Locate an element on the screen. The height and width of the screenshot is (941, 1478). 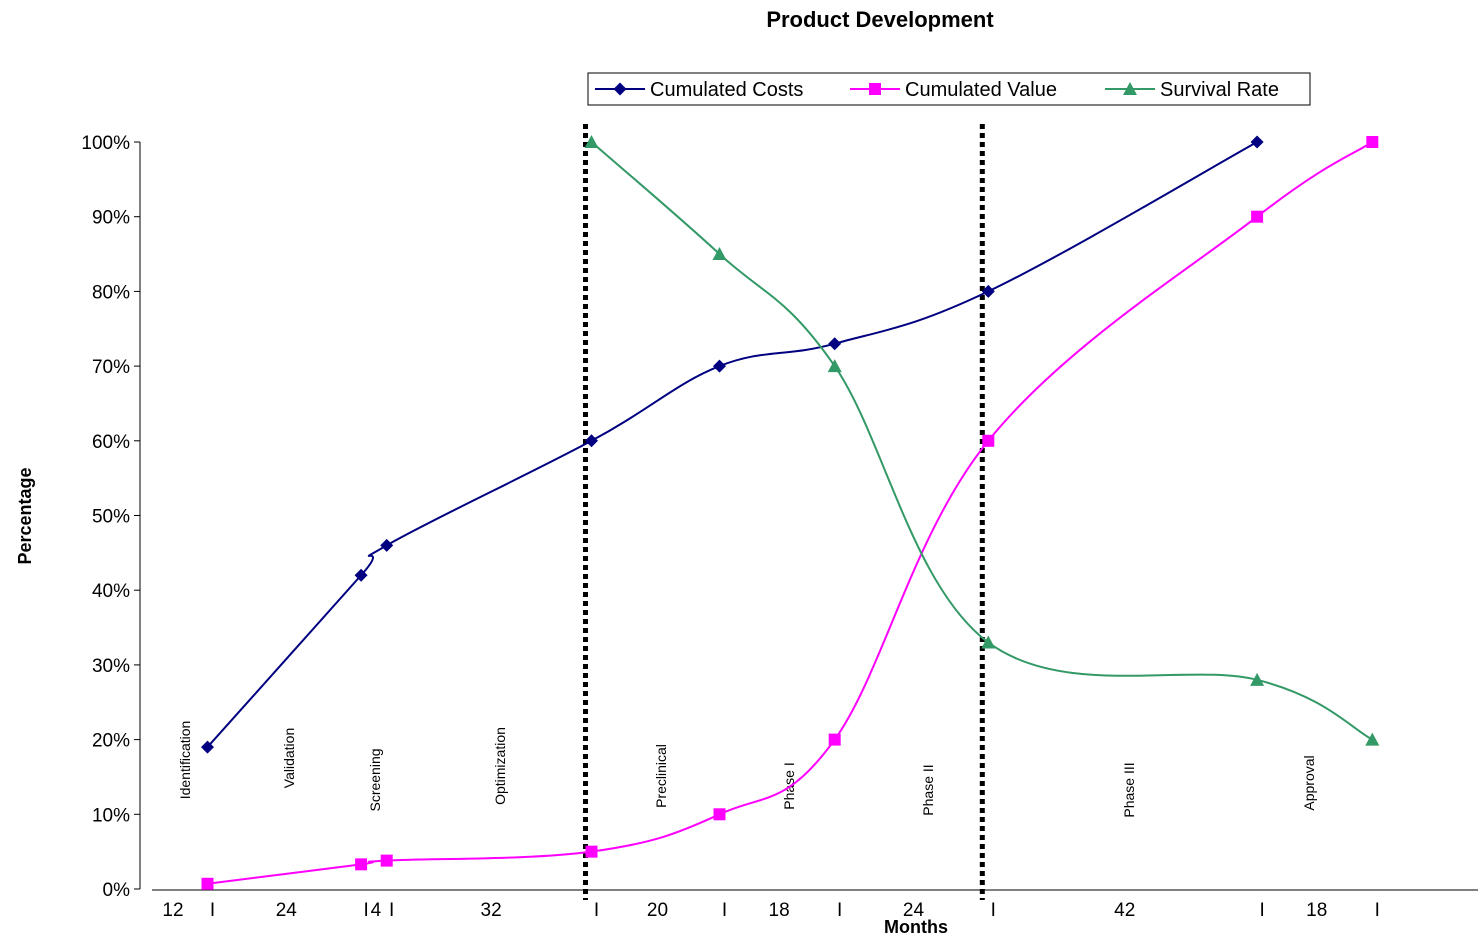
x-axis: 12 24 4 32 20 18 24 42 18I I I I I I I I I is located at coordinates (815, 905).